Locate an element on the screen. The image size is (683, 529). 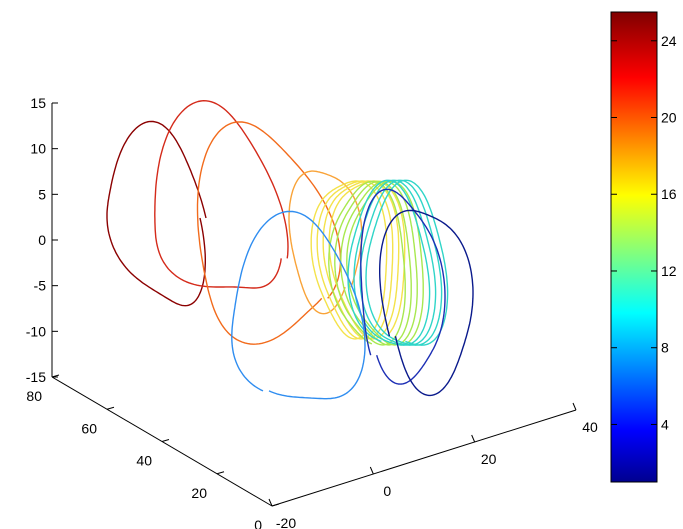
colorbar-tick-label: 4 is located at coordinates (665, 424).